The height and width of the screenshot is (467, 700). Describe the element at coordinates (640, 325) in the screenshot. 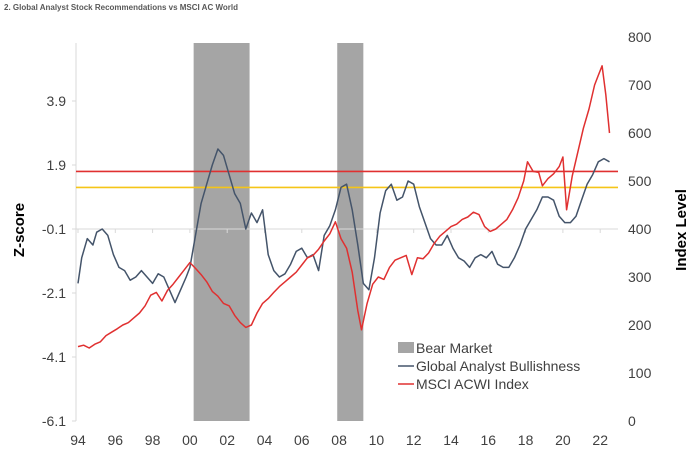

I see `right-tick-label: 200` at that location.